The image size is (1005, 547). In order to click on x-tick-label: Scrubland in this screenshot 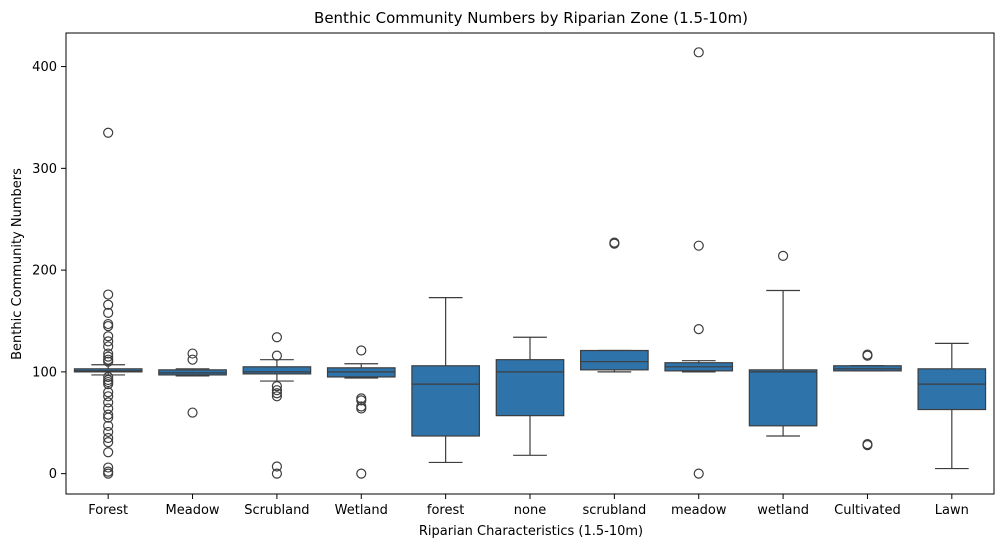, I will do `click(276, 510)`.